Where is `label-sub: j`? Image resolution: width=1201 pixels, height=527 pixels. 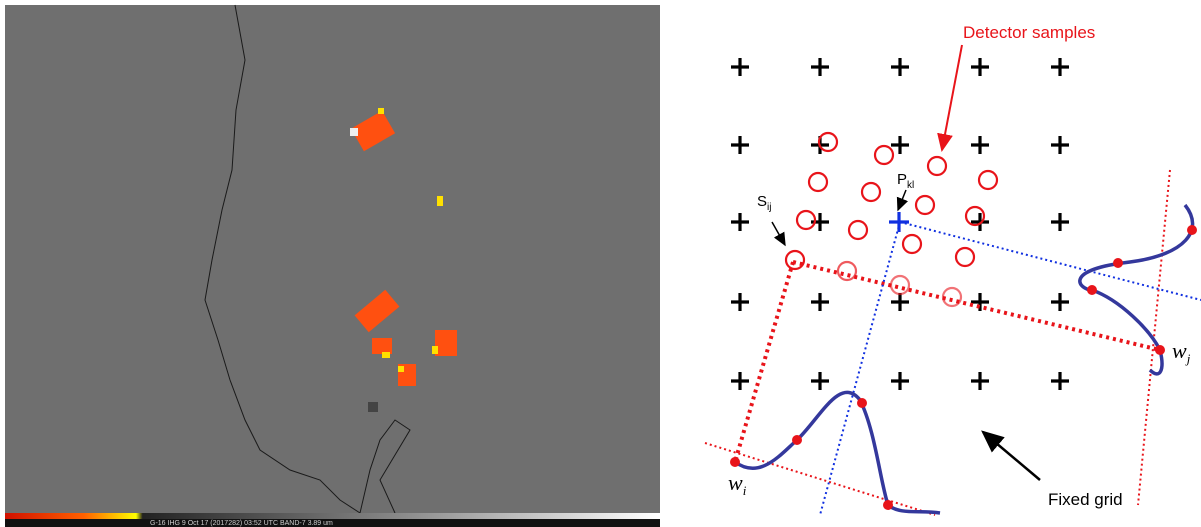 label-sub: j is located at coordinates (1188, 358).